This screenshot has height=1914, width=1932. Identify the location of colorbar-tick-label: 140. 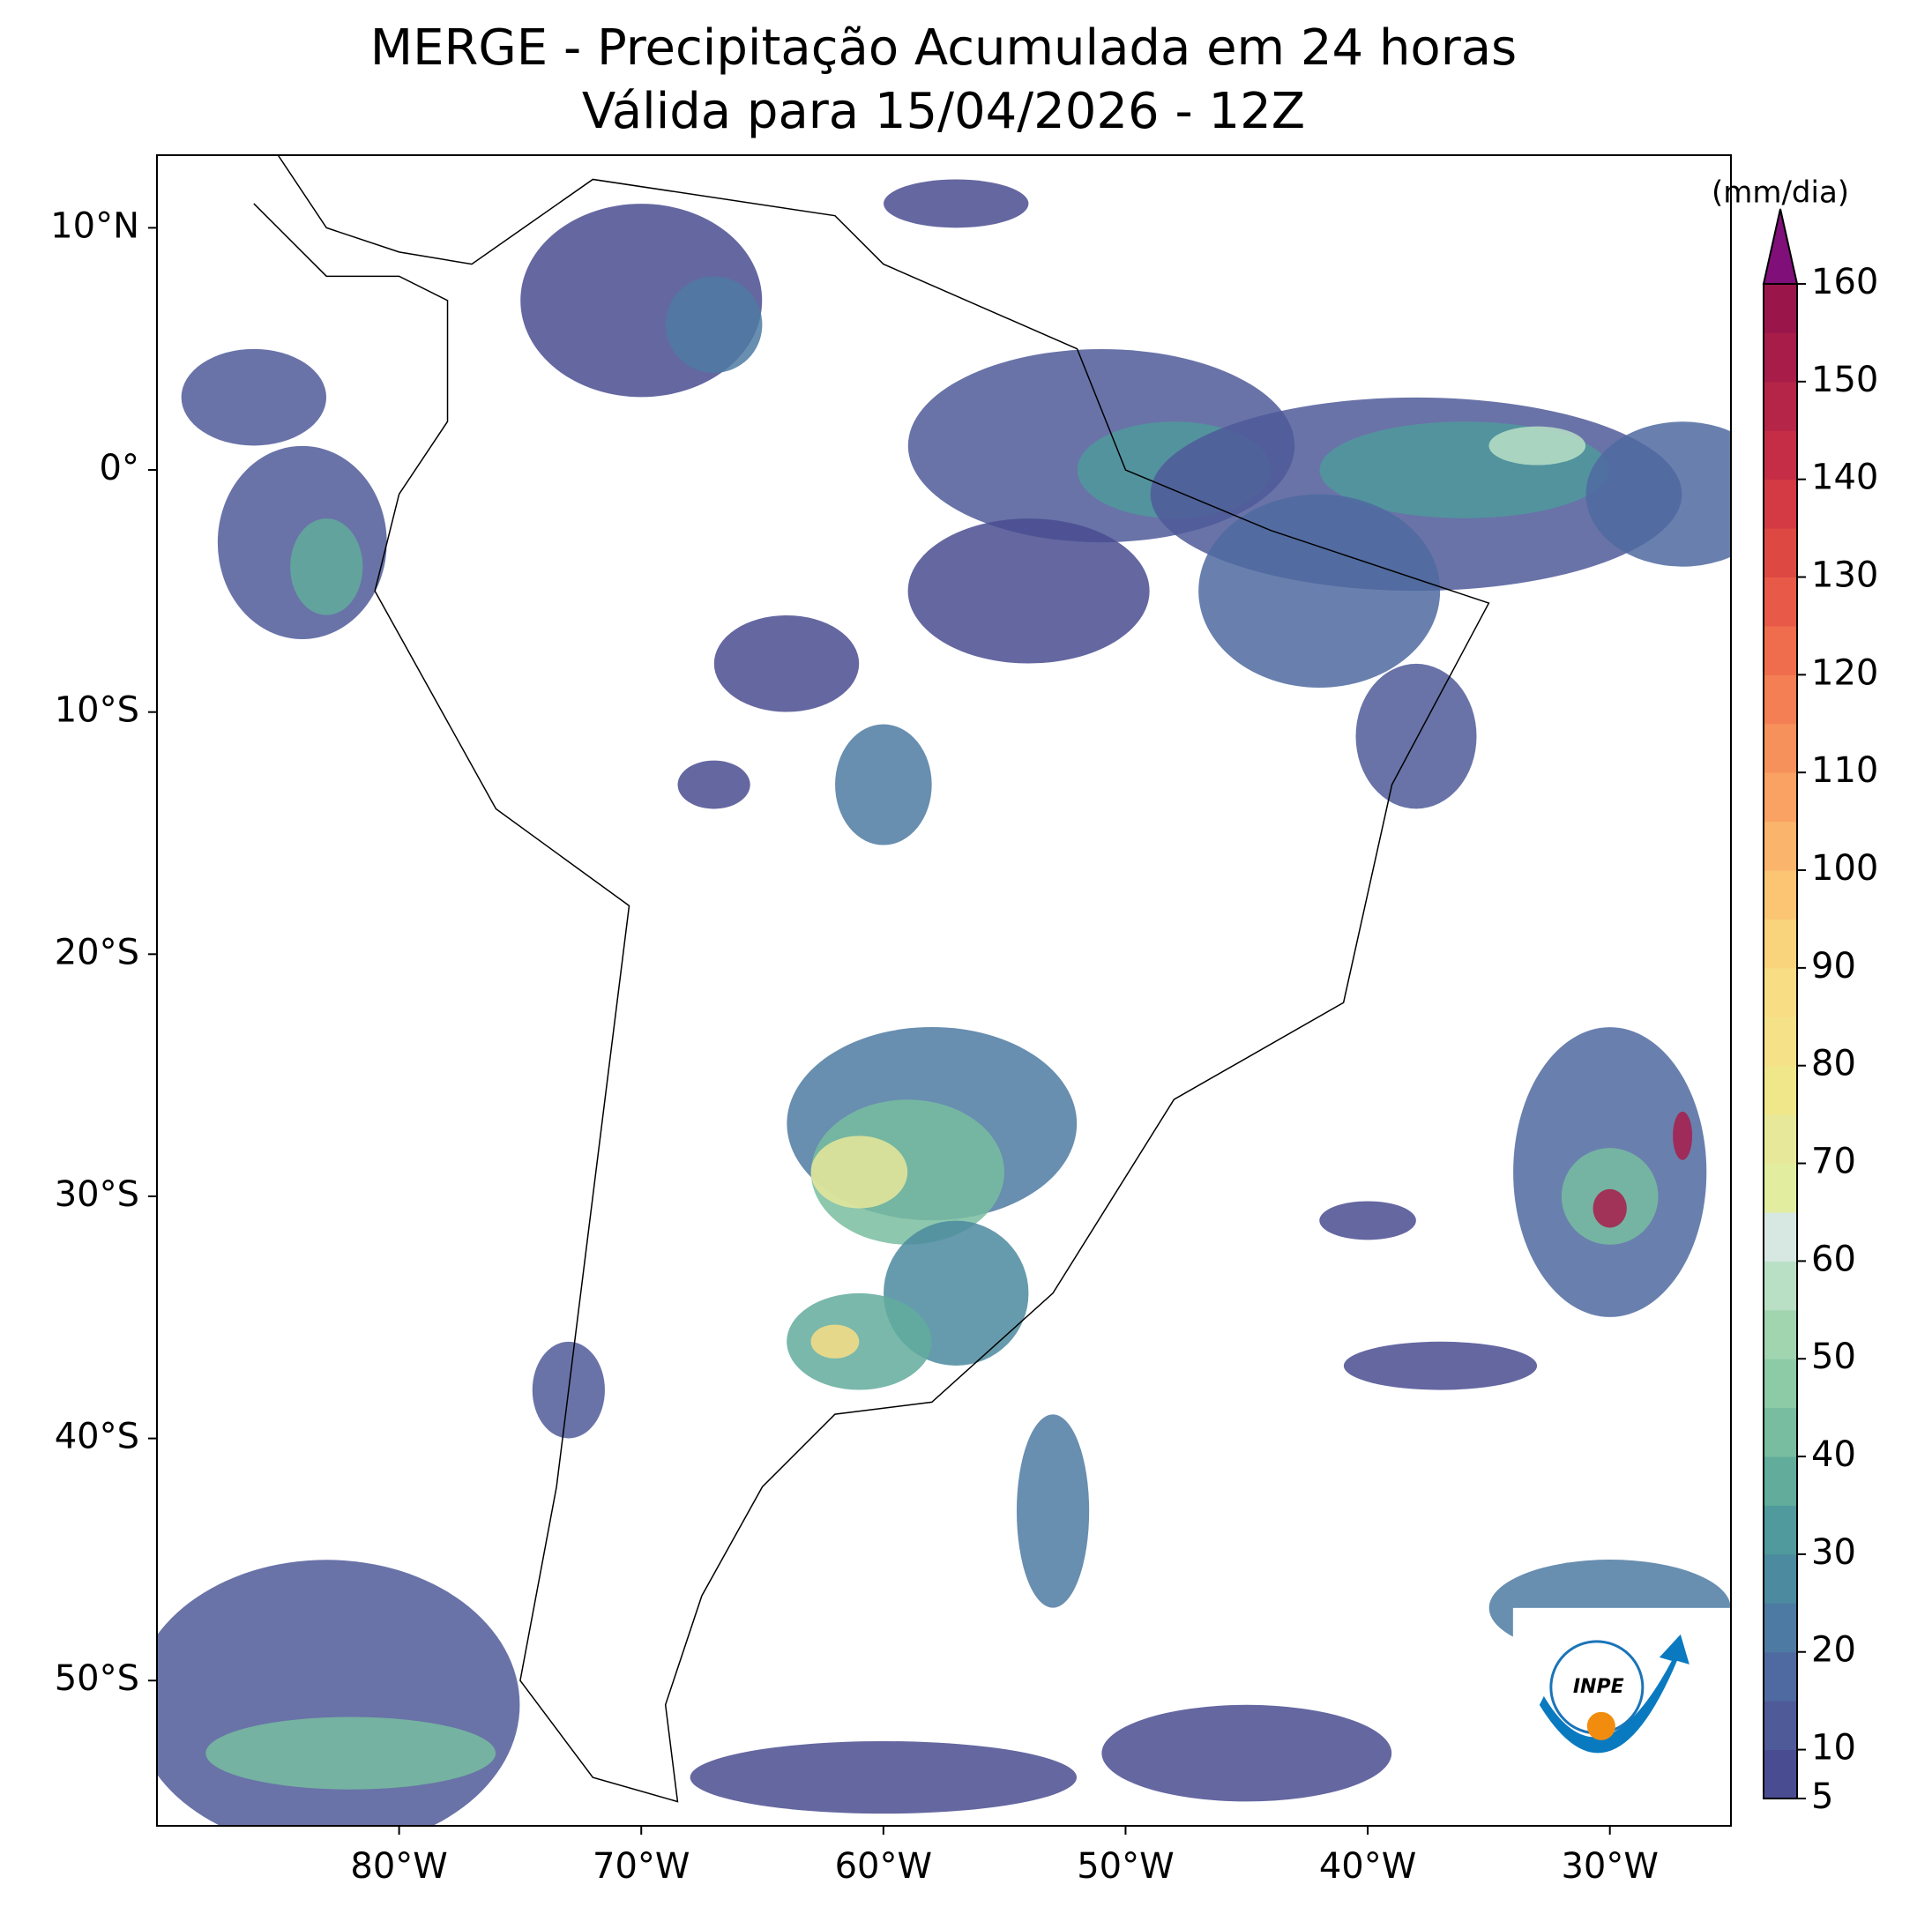
(1844, 478).